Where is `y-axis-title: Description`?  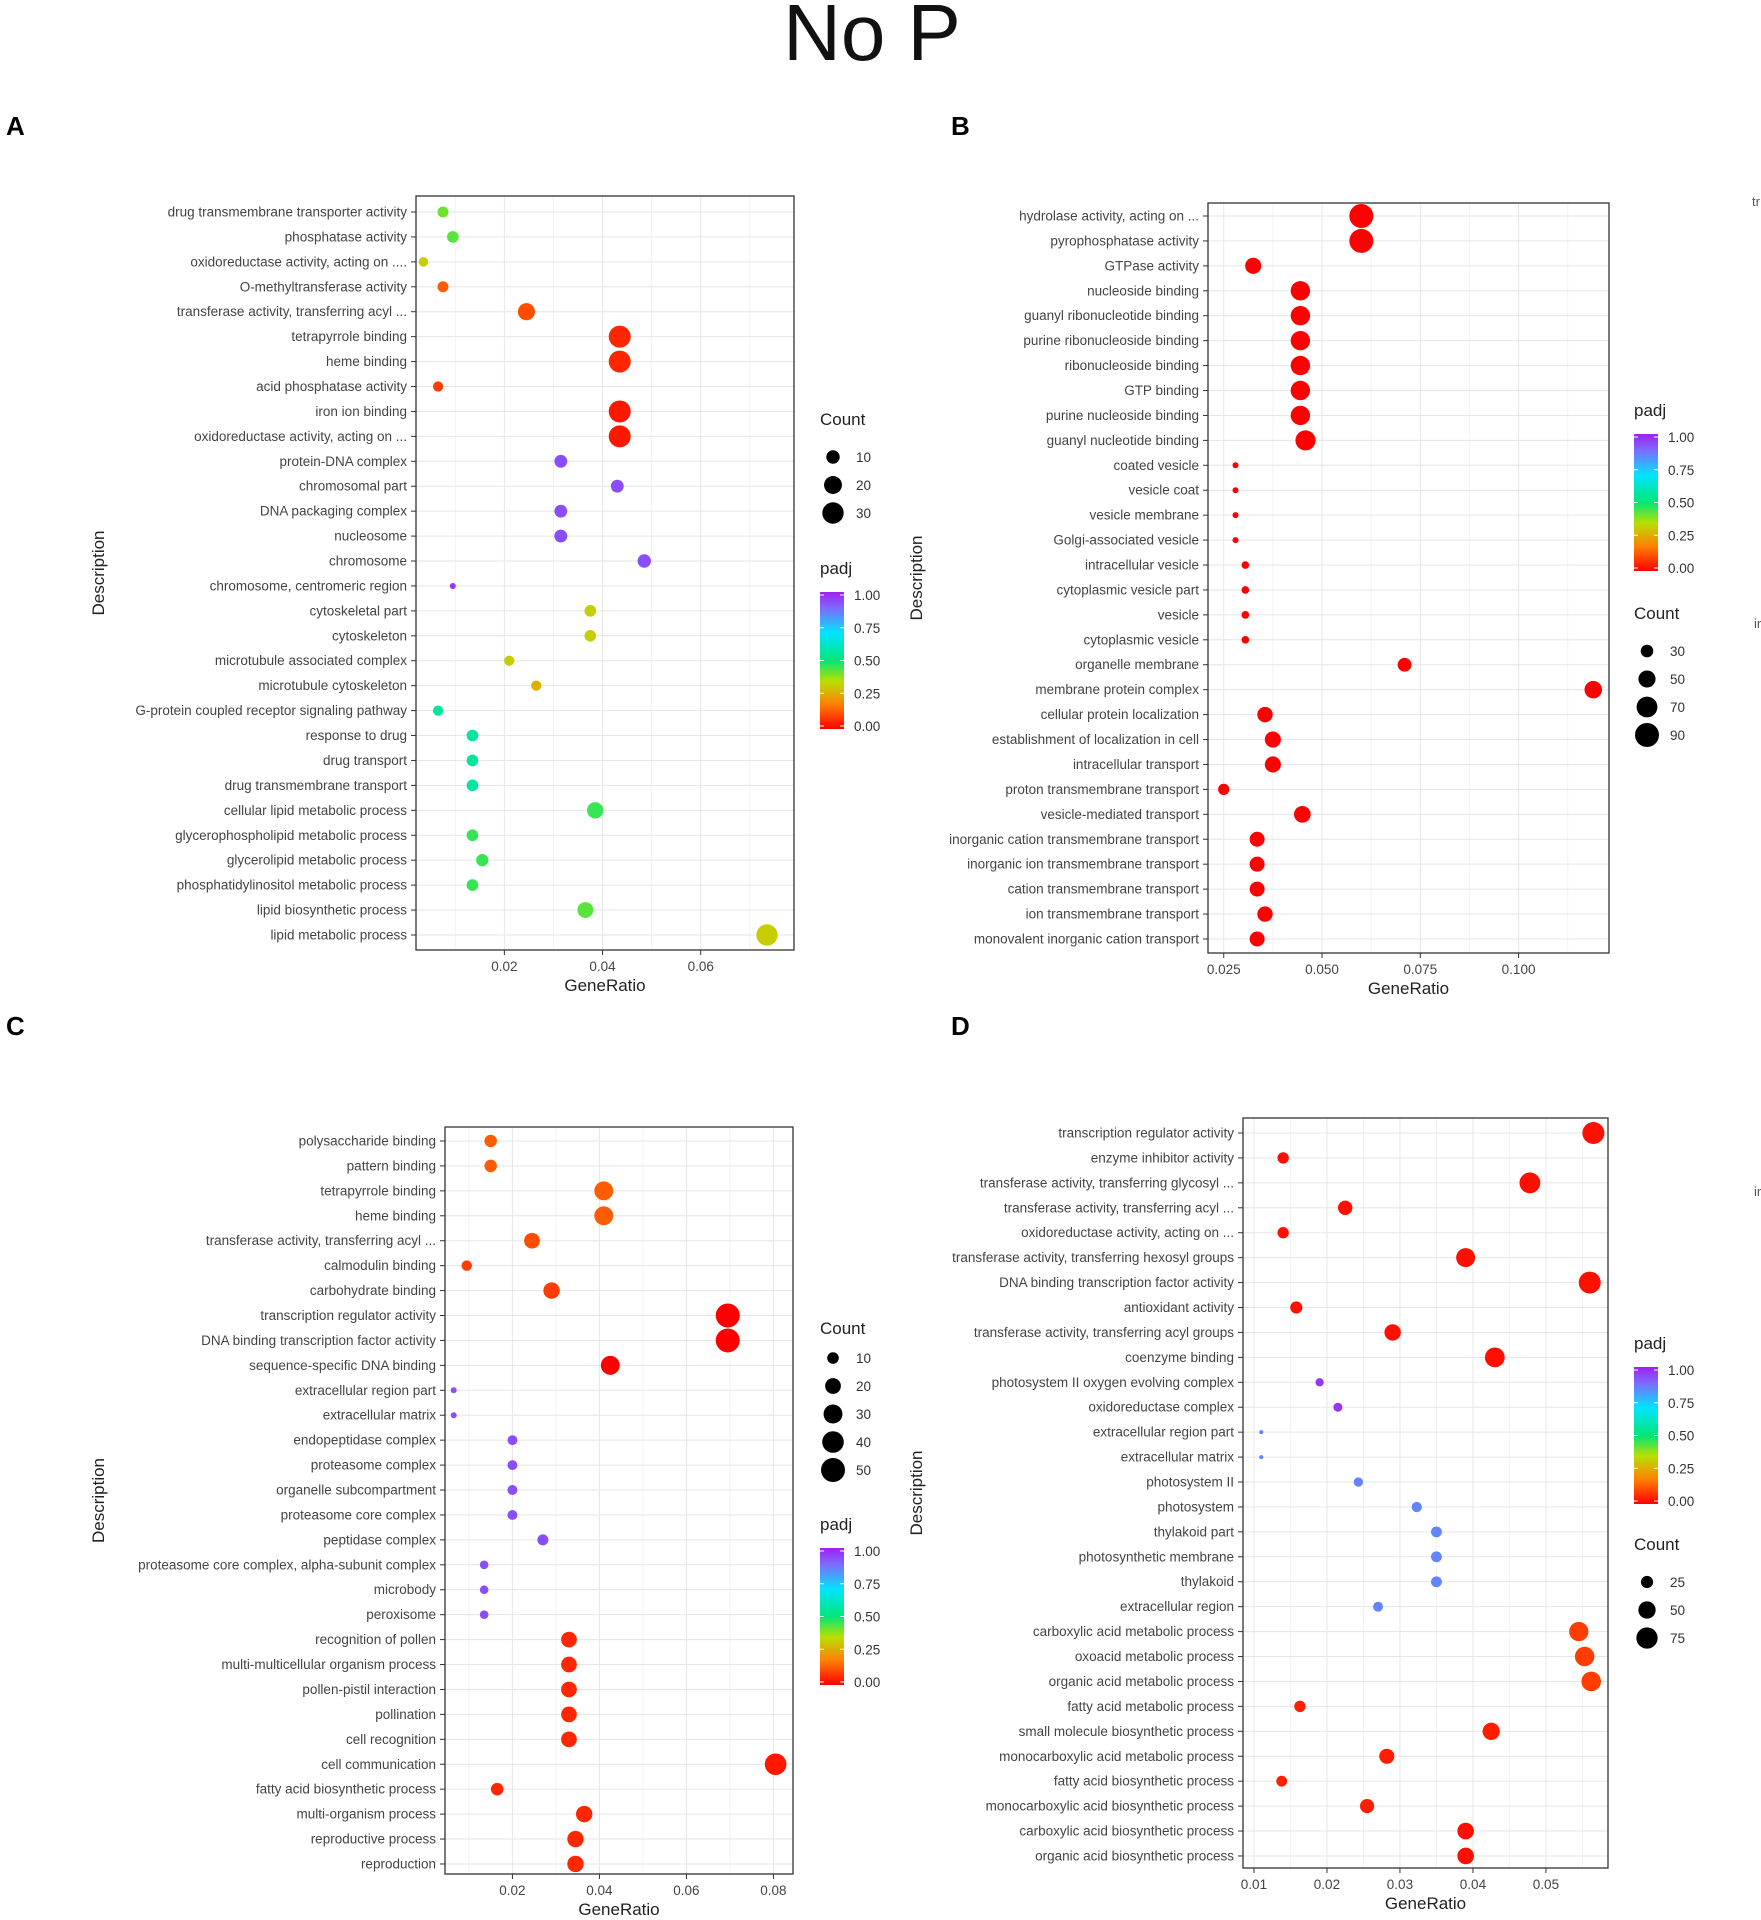 y-axis-title: Description is located at coordinates (98, 572).